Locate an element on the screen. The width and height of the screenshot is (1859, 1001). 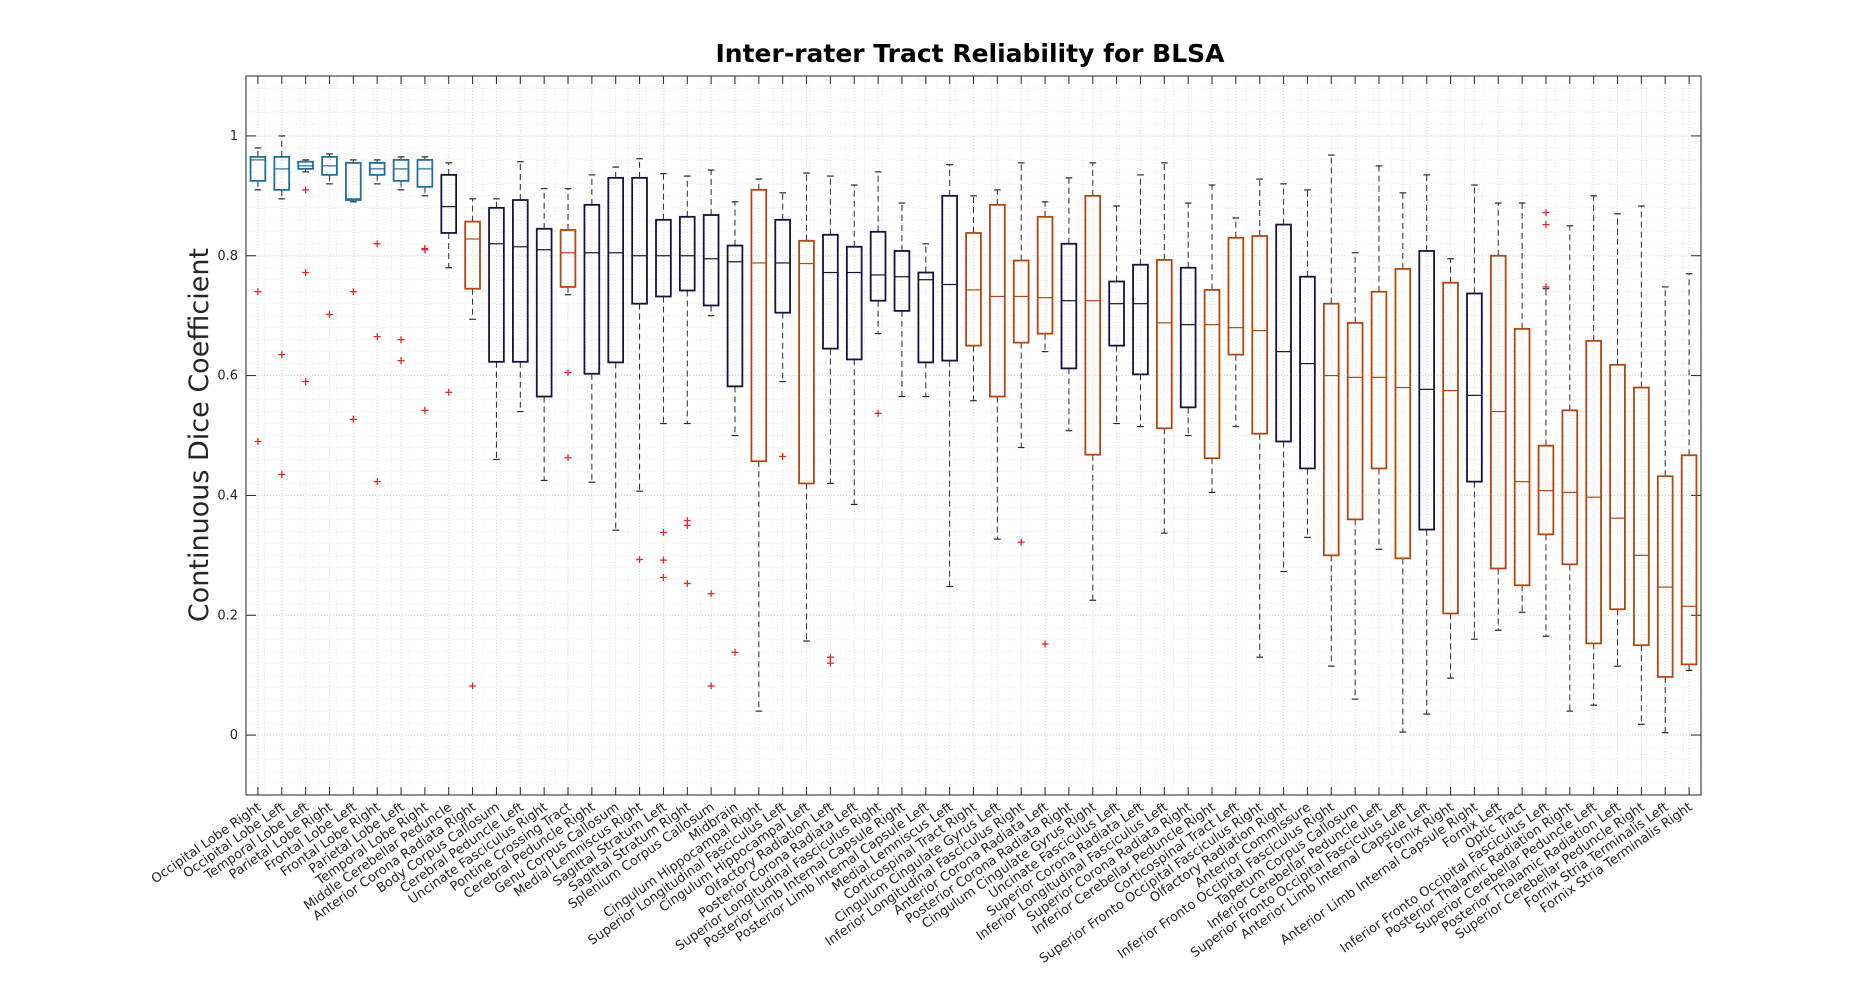
y-axis-label: Continuous Dice Coefficient is located at coordinates (199, 435).